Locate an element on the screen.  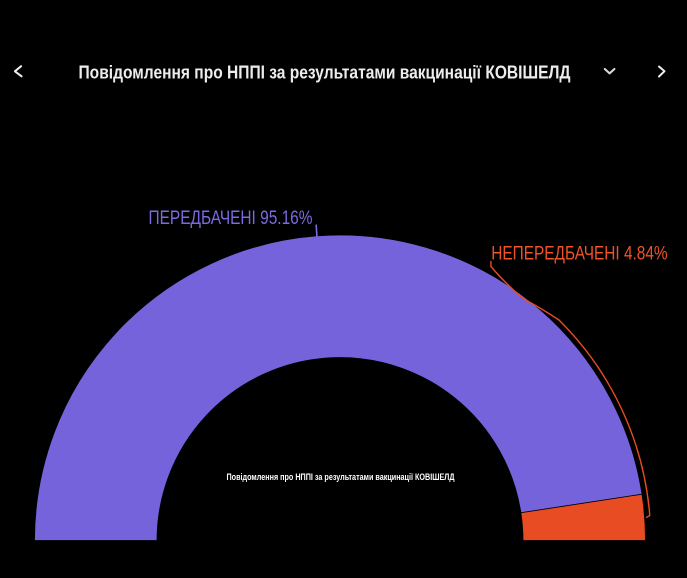
svg-text: НЕПЕРЕДБАЧЕНІ 4.84% is located at coordinates (579, 254).